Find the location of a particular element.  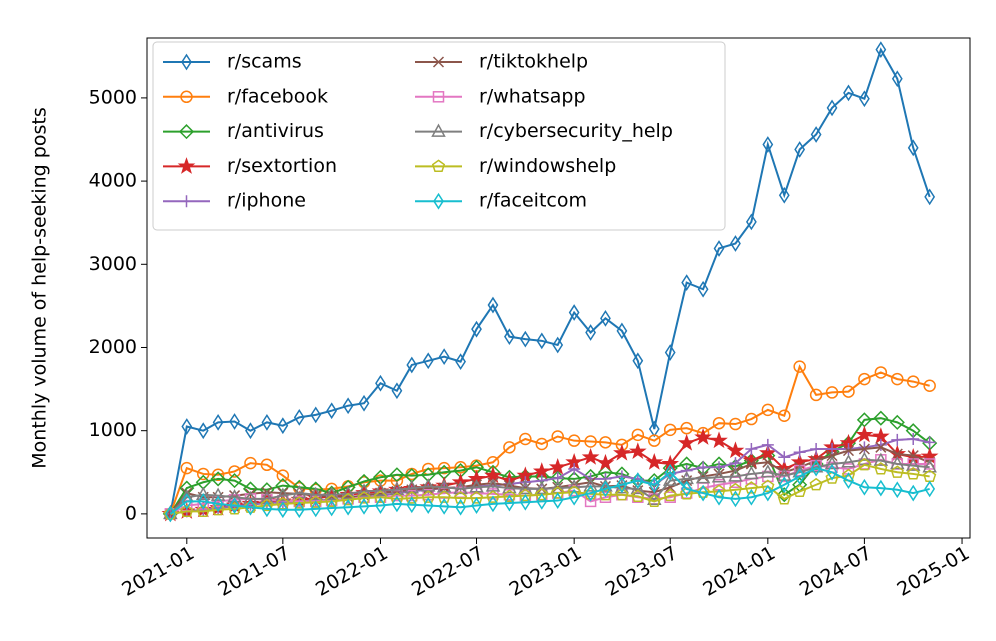

x-tick-label: 2021-07 is located at coordinates (254, 571).